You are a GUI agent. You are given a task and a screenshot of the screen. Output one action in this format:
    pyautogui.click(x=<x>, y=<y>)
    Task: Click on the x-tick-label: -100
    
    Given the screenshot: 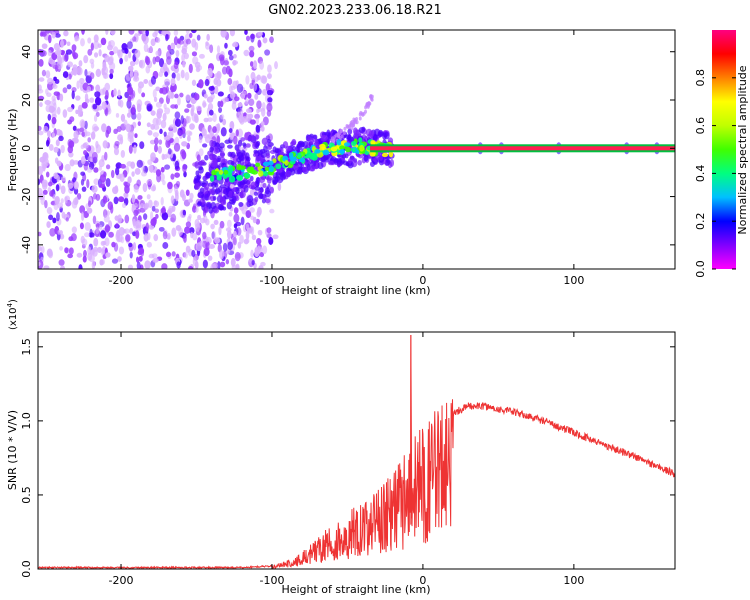 What is the action you would take?
    pyautogui.click(x=271, y=580)
    